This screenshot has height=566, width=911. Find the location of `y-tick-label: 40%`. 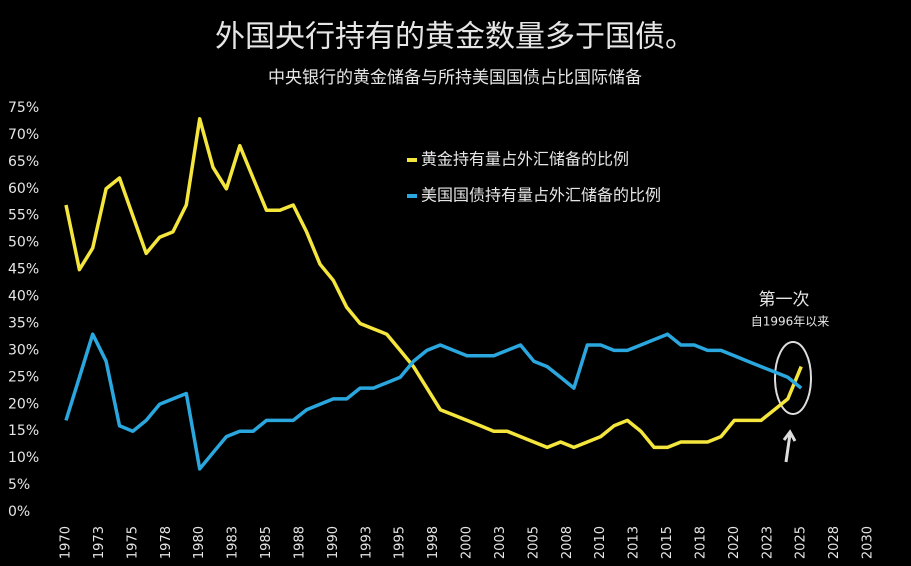

y-tick-label: 40% is located at coordinates (23, 297).